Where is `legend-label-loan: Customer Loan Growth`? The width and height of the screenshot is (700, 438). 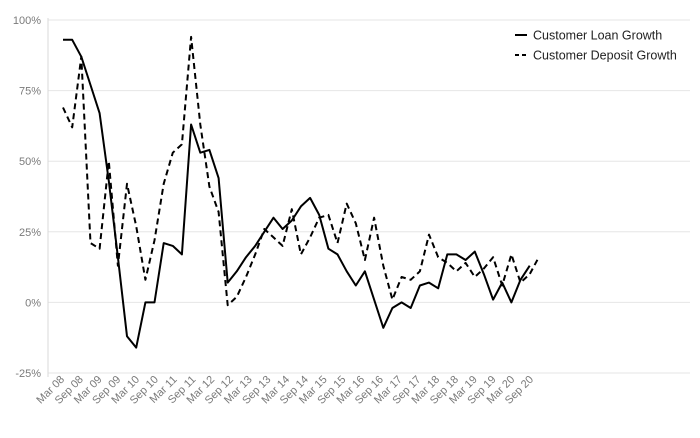
legend-label-loan: Customer Loan Growth is located at coordinates (597, 36).